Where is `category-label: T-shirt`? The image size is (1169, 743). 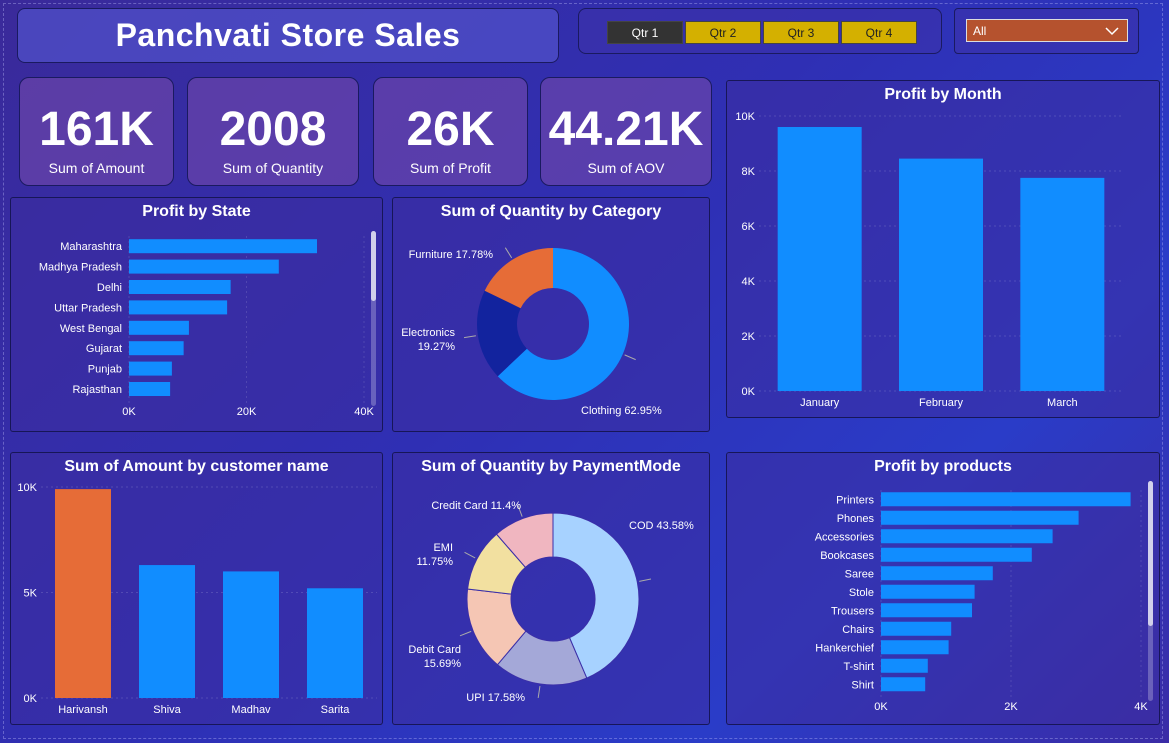 category-label: T-shirt is located at coordinates (858, 667).